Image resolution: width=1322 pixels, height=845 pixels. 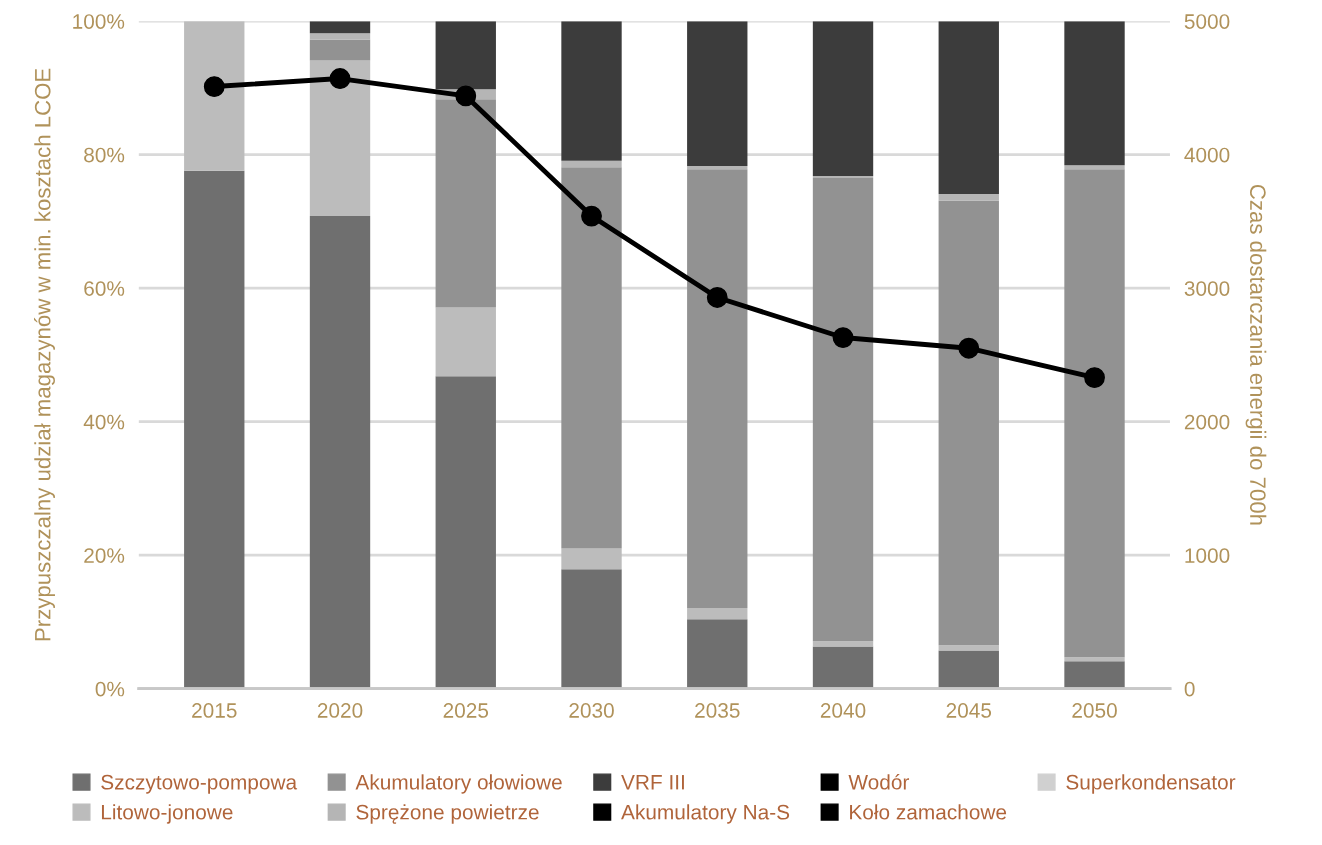 What do you see at coordinates (214, 710) in the screenshot?
I see `x-tick-label: 2015` at bounding box center [214, 710].